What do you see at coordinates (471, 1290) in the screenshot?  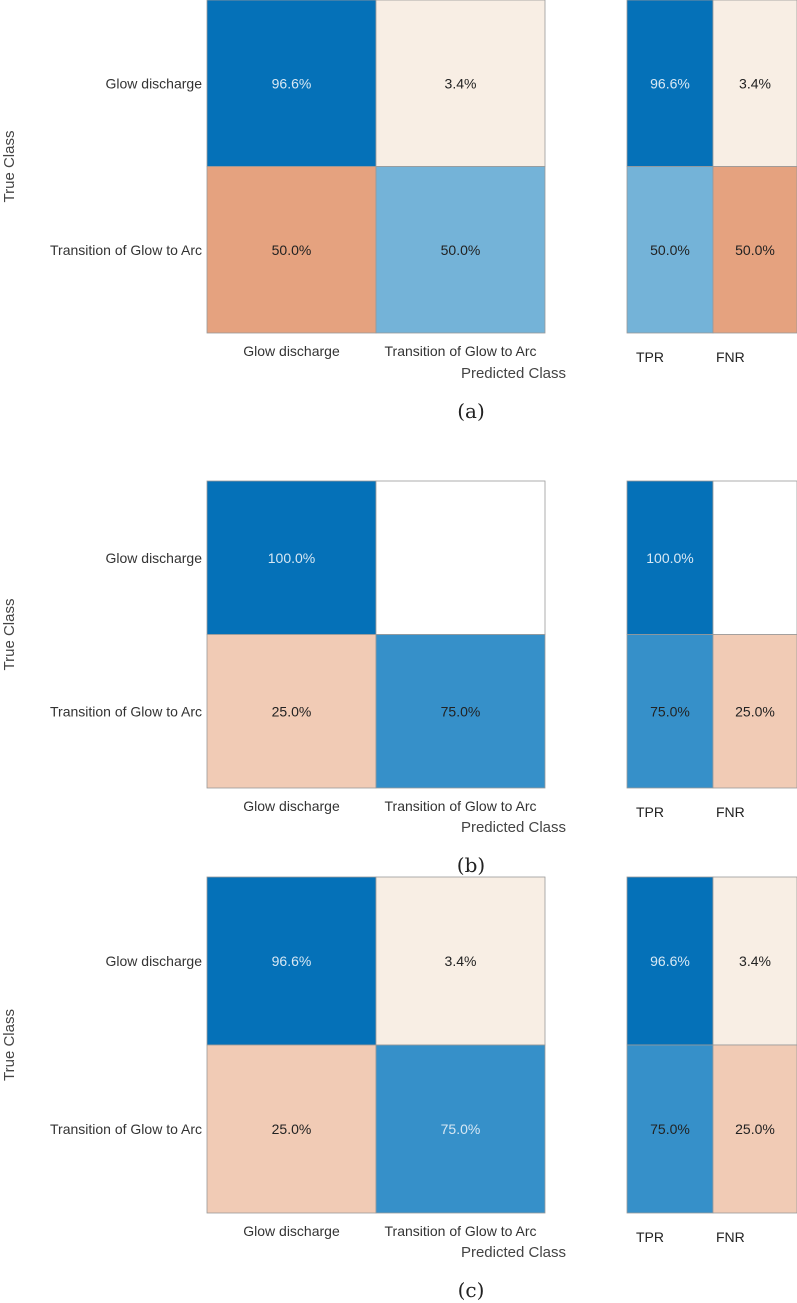 I see `panel-caption: (c)` at bounding box center [471, 1290].